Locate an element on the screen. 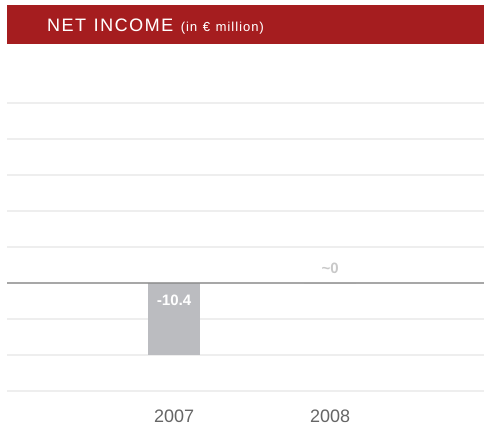 This screenshot has width=487, height=424. chart-subtitle: (in € million) is located at coordinates (222, 26).